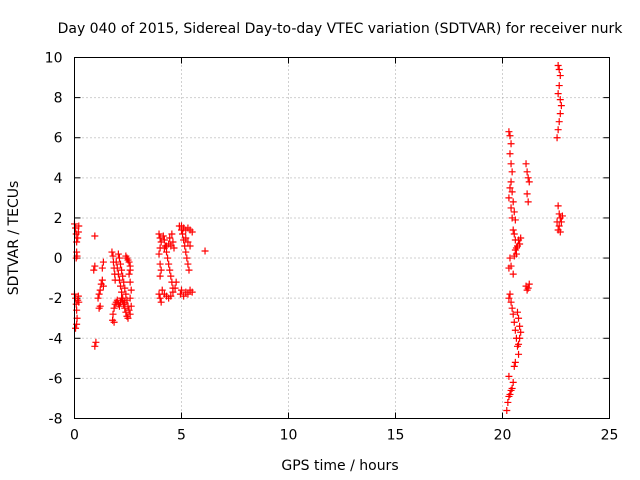  I want to click on x-tick-label: 15, so click(396, 436).